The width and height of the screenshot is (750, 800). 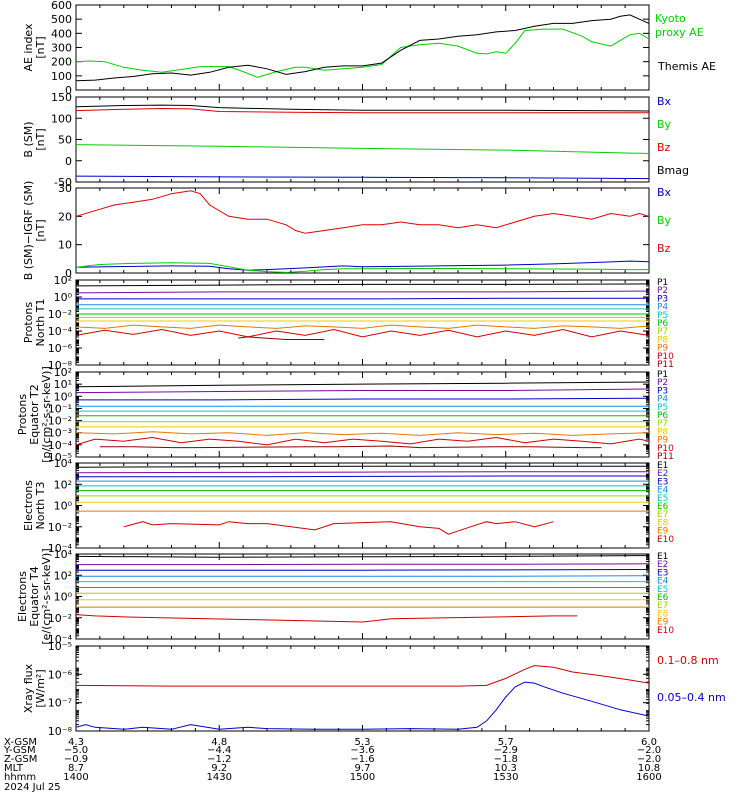 What do you see at coordinates (662, 482) in the screenshot?
I see `legend-label: E3` at bounding box center [662, 482].